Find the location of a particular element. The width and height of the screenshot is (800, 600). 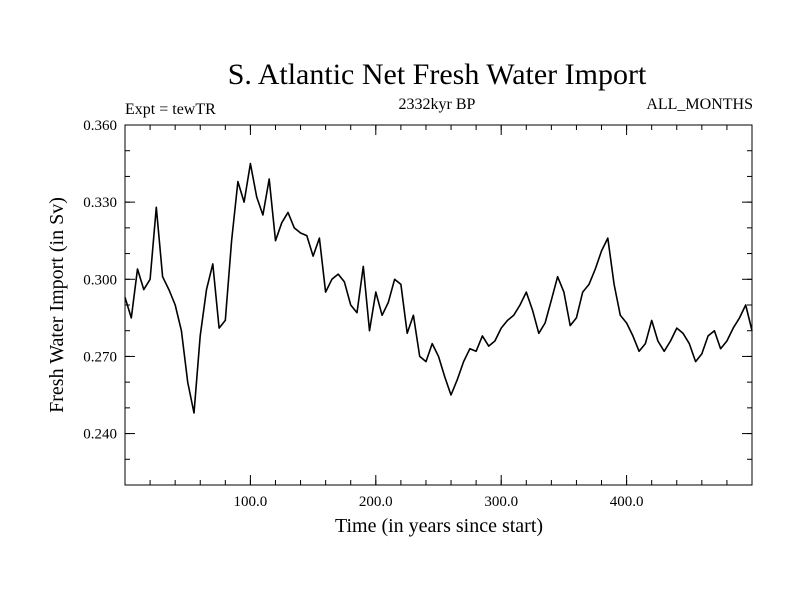

y-tick-label: 0.360 is located at coordinates (100, 126).